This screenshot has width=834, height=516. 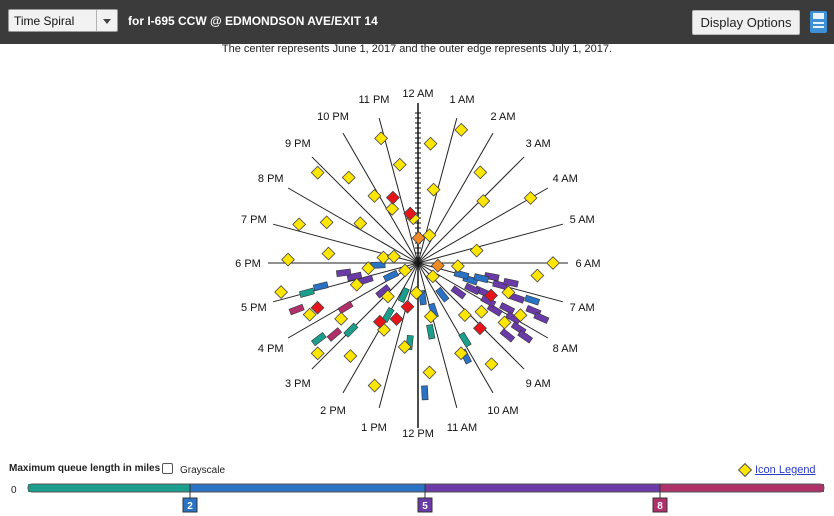 What do you see at coordinates (538, 144) in the screenshot?
I see `hour-label: 3 AM` at bounding box center [538, 144].